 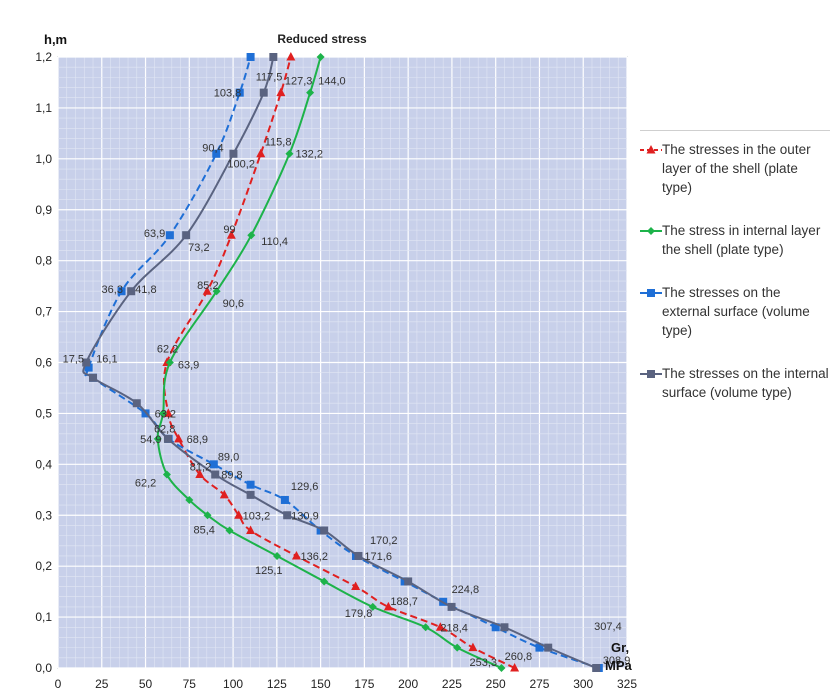 I want to click on data-label: 129,6, so click(x=305, y=487).